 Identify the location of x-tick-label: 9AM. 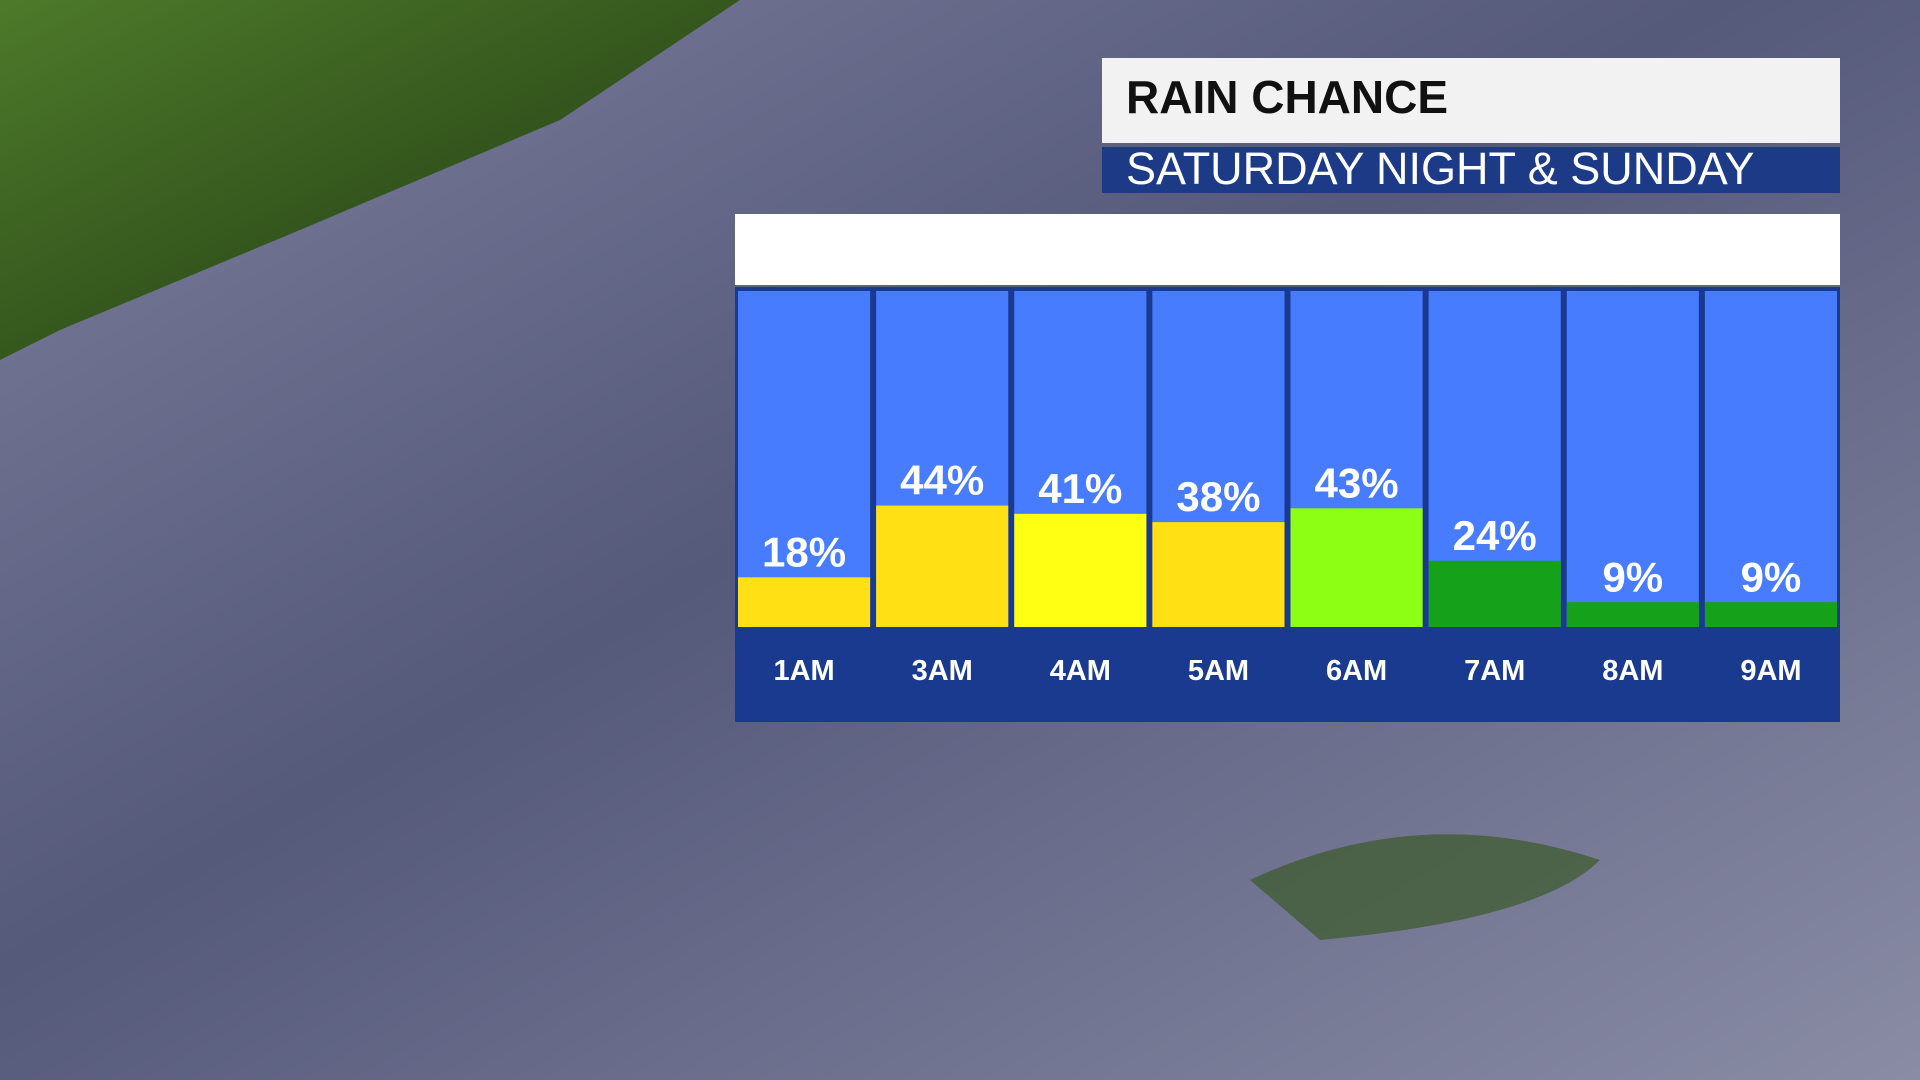
(1770, 671).